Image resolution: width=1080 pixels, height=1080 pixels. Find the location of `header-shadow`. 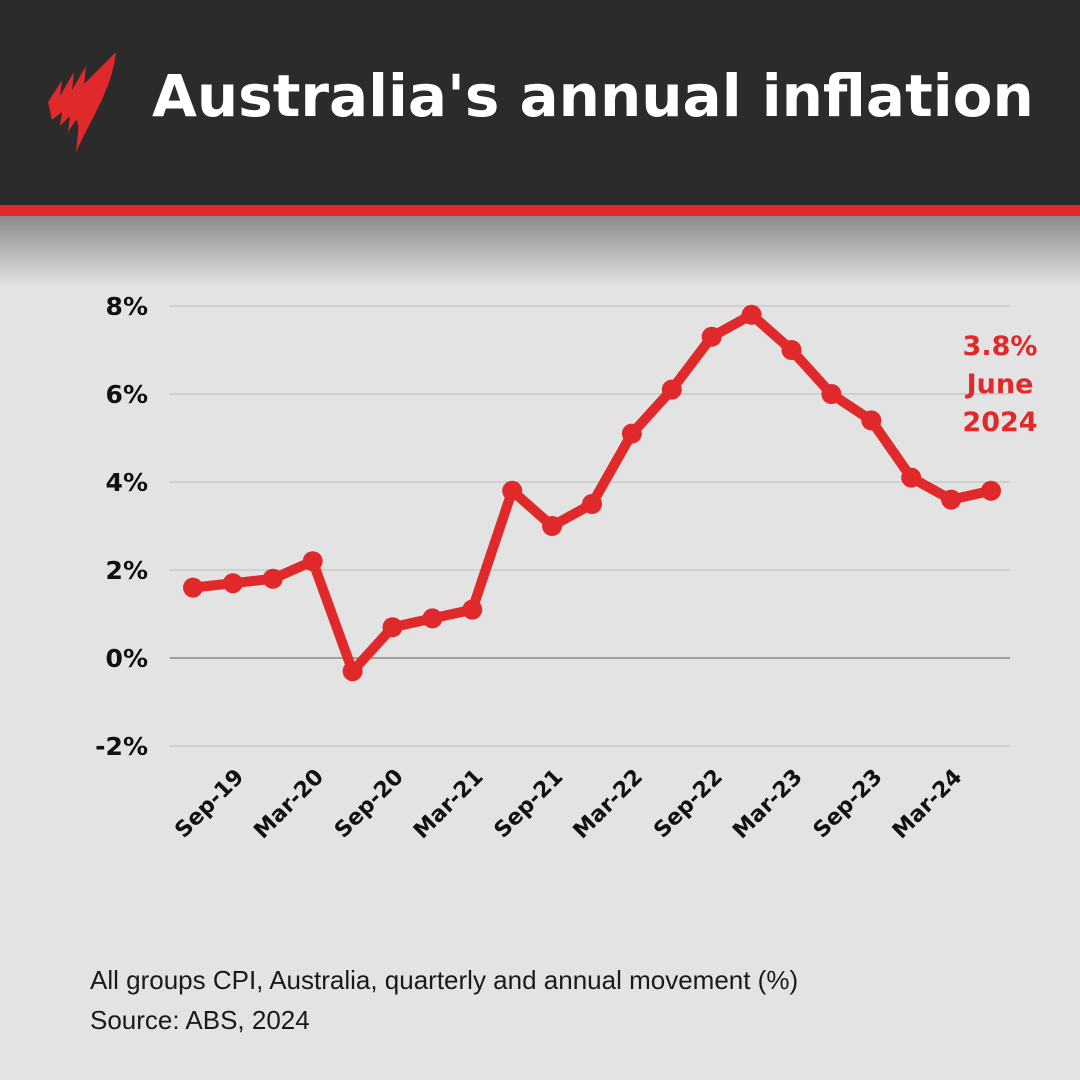

header-shadow is located at coordinates (540, 251).